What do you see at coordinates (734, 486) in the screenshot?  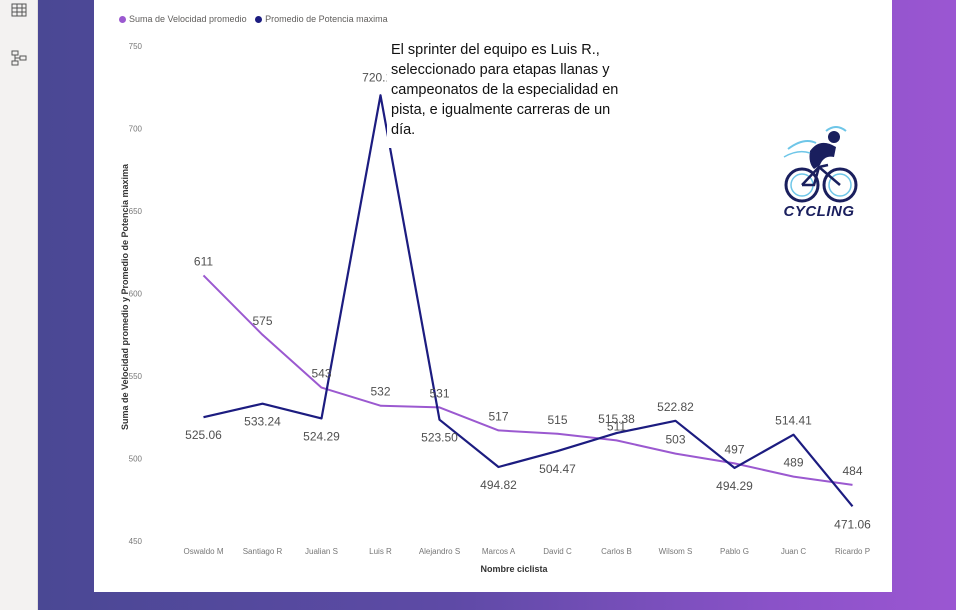 I see `data-label-1-9: 494.29` at bounding box center [734, 486].